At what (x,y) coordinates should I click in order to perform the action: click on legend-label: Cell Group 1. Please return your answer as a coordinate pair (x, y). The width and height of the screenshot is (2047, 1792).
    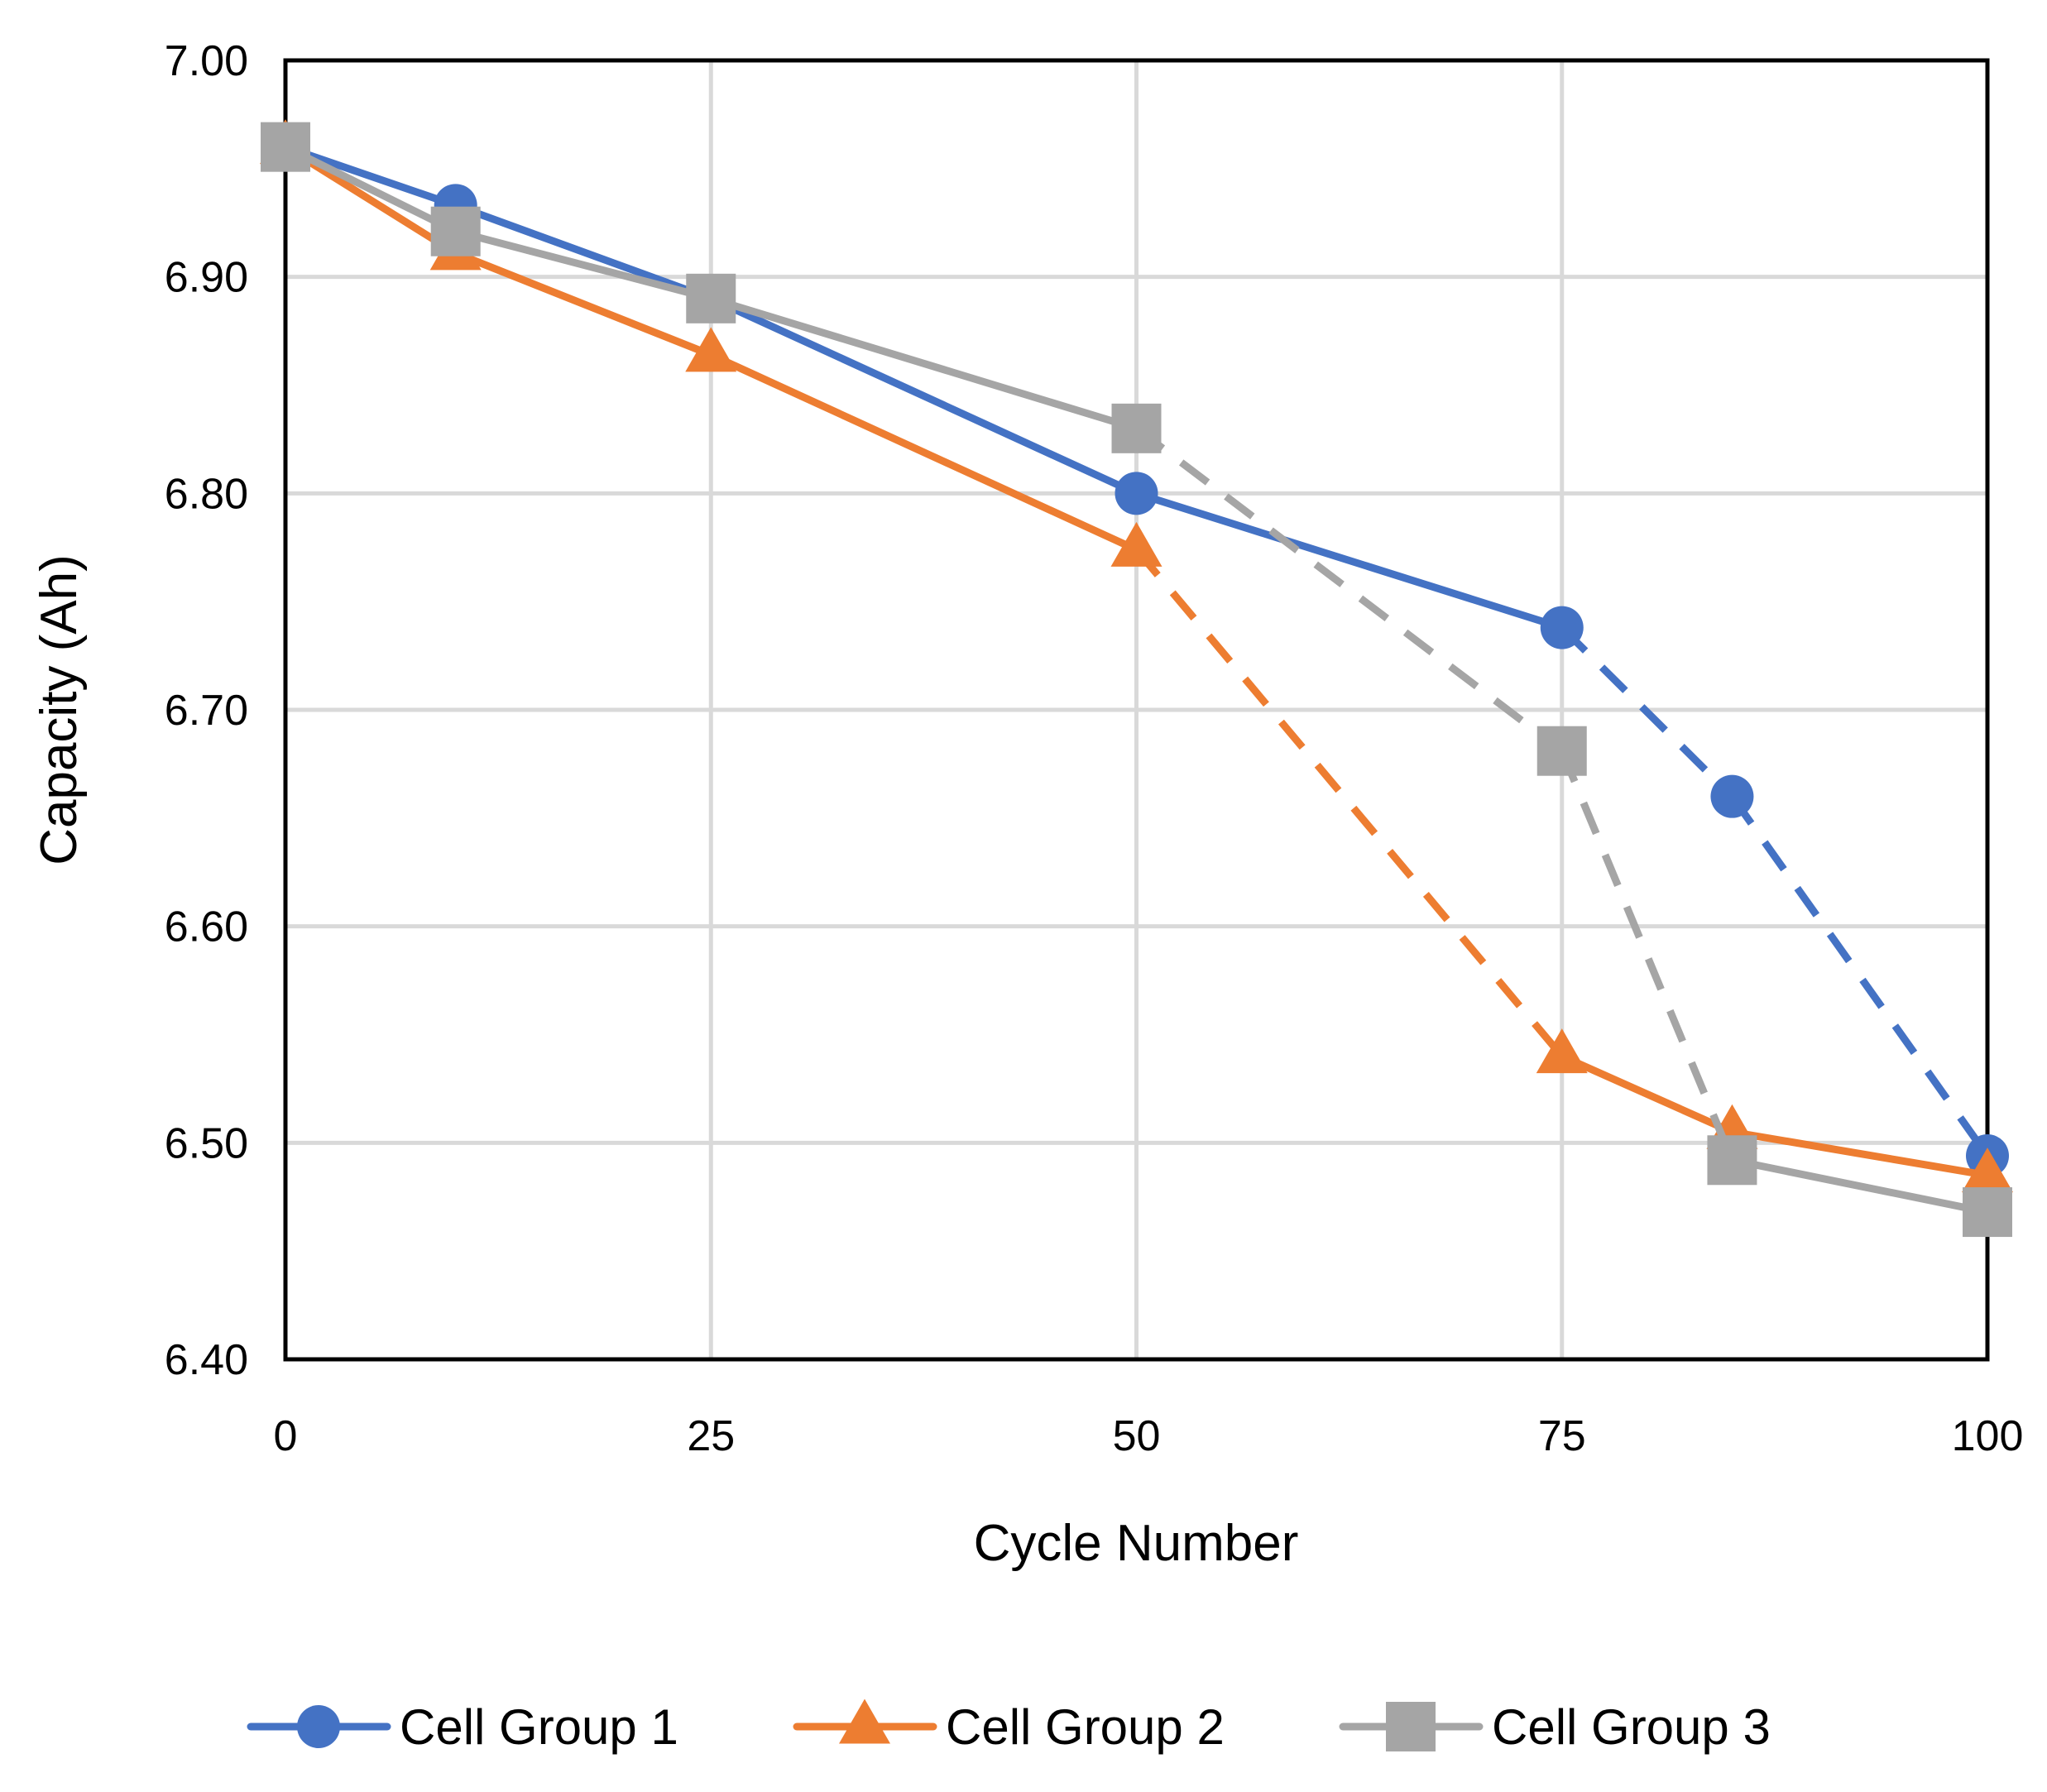
    Looking at the image, I should click on (539, 1727).